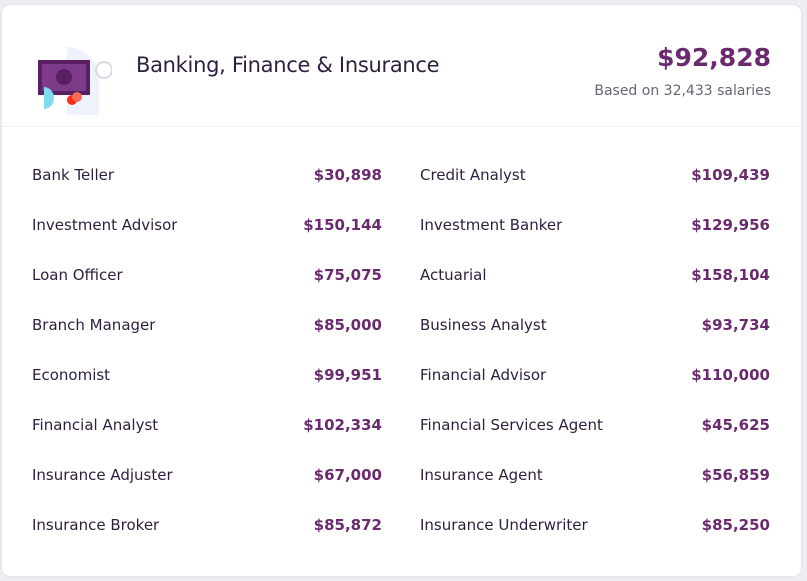 The height and width of the screenshot is (581, 807). What do you see at coordinates (94, 325) in the screenshot?
I see `job-title: Branch Manager` at bounding box center [94, 325].